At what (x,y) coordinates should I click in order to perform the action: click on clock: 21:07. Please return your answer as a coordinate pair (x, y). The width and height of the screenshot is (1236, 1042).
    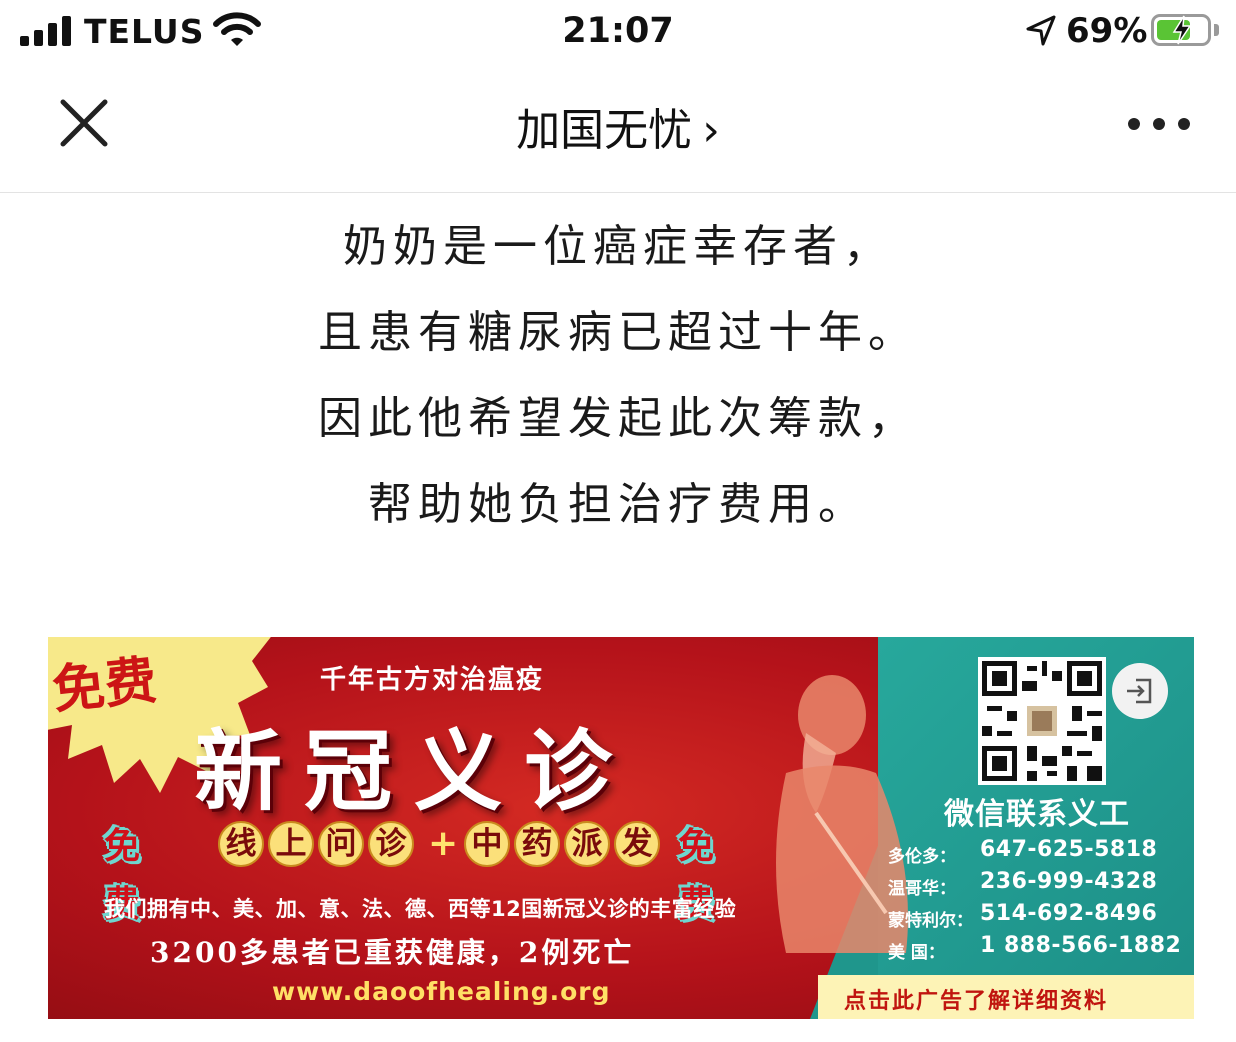
    Looking at the image, I should click on (618, 31).